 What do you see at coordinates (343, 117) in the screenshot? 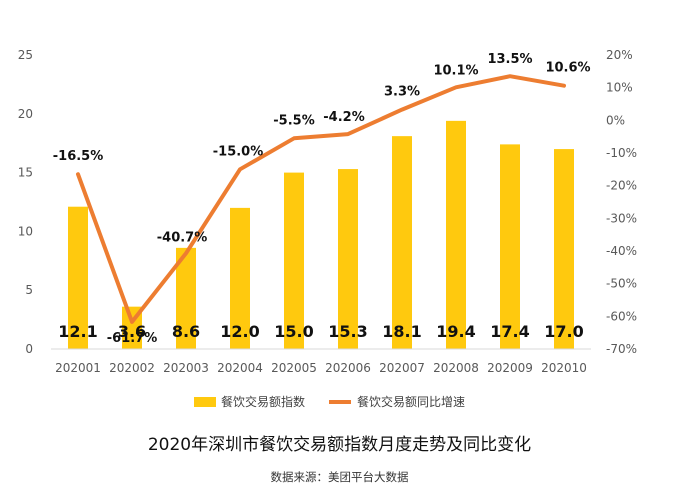
I see `line-value-label: -4.2%` at bounding box center [343, 117].